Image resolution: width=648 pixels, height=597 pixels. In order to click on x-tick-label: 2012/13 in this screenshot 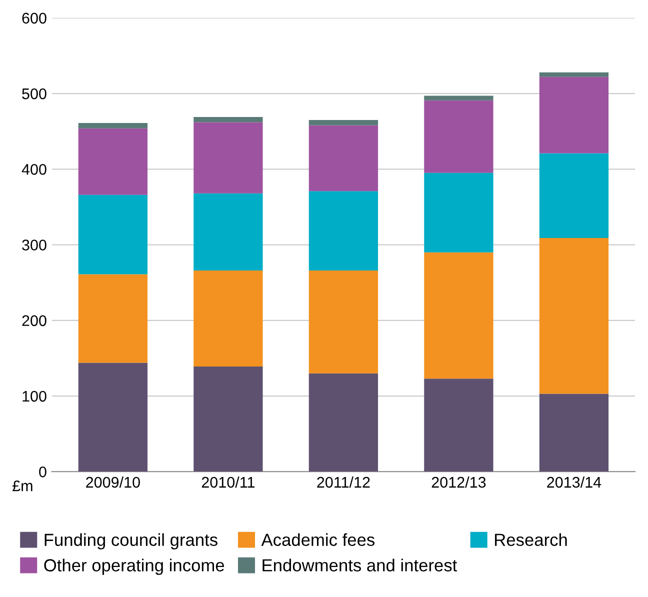, I will do `click(459, 482)`.